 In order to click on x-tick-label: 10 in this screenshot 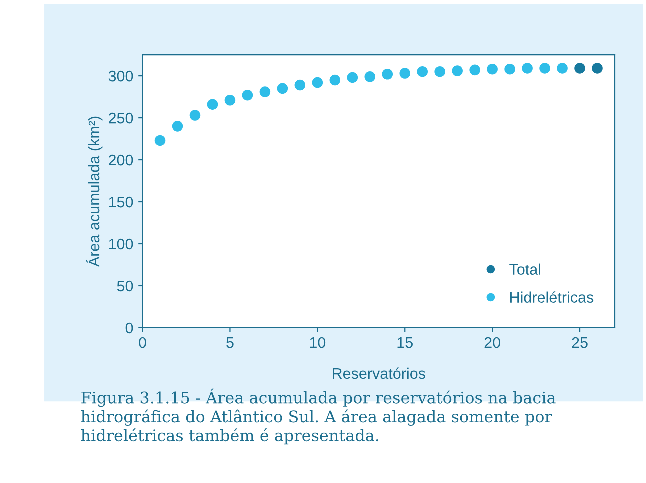, I will do `click(318, 342)`.